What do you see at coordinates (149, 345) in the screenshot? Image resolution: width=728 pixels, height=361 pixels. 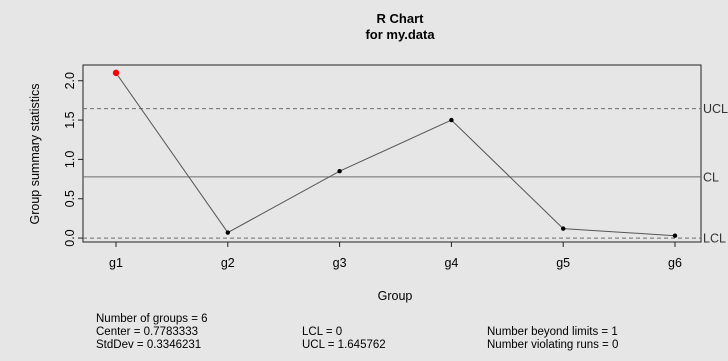 I see `stat-stddev: StdDev = 0.3346231` at bounding box center [149, 345].